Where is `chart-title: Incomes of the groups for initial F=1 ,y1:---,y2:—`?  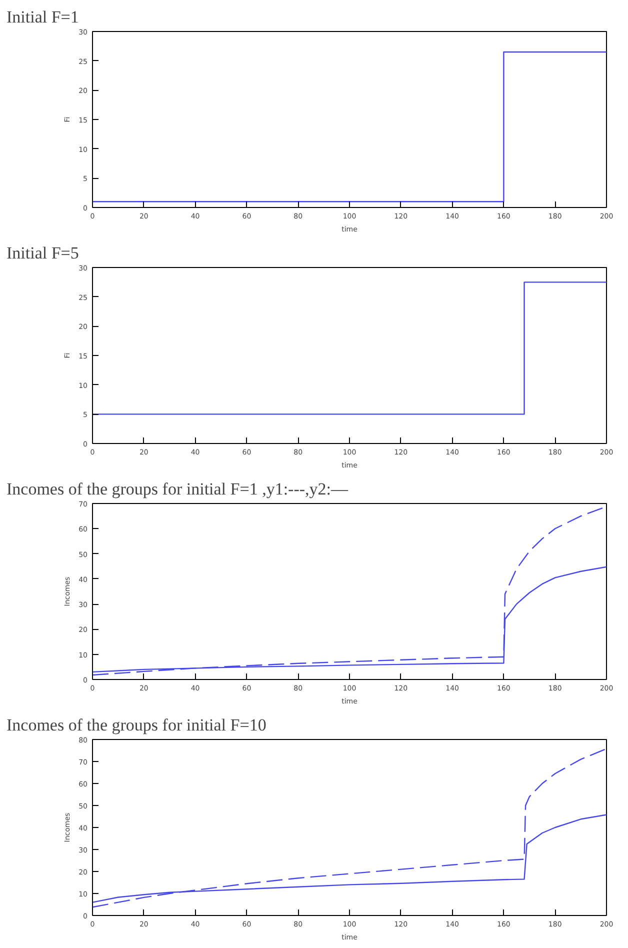 chart-title: Incomes of the groups for initial F=1 ,y1:---,y2:— is located at coordinates (177, 489).